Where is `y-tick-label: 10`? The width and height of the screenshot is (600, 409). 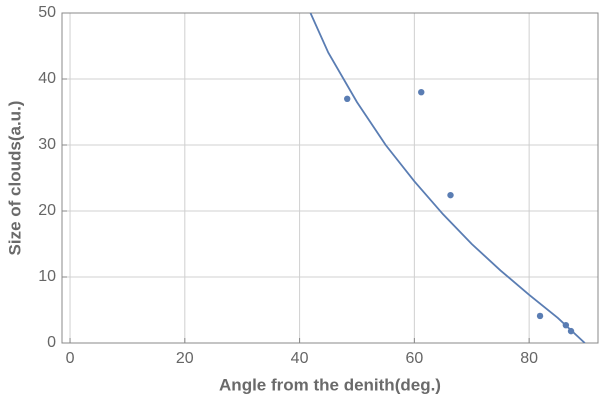 y-tick-label: 10 is located at coordinates (47, 276).